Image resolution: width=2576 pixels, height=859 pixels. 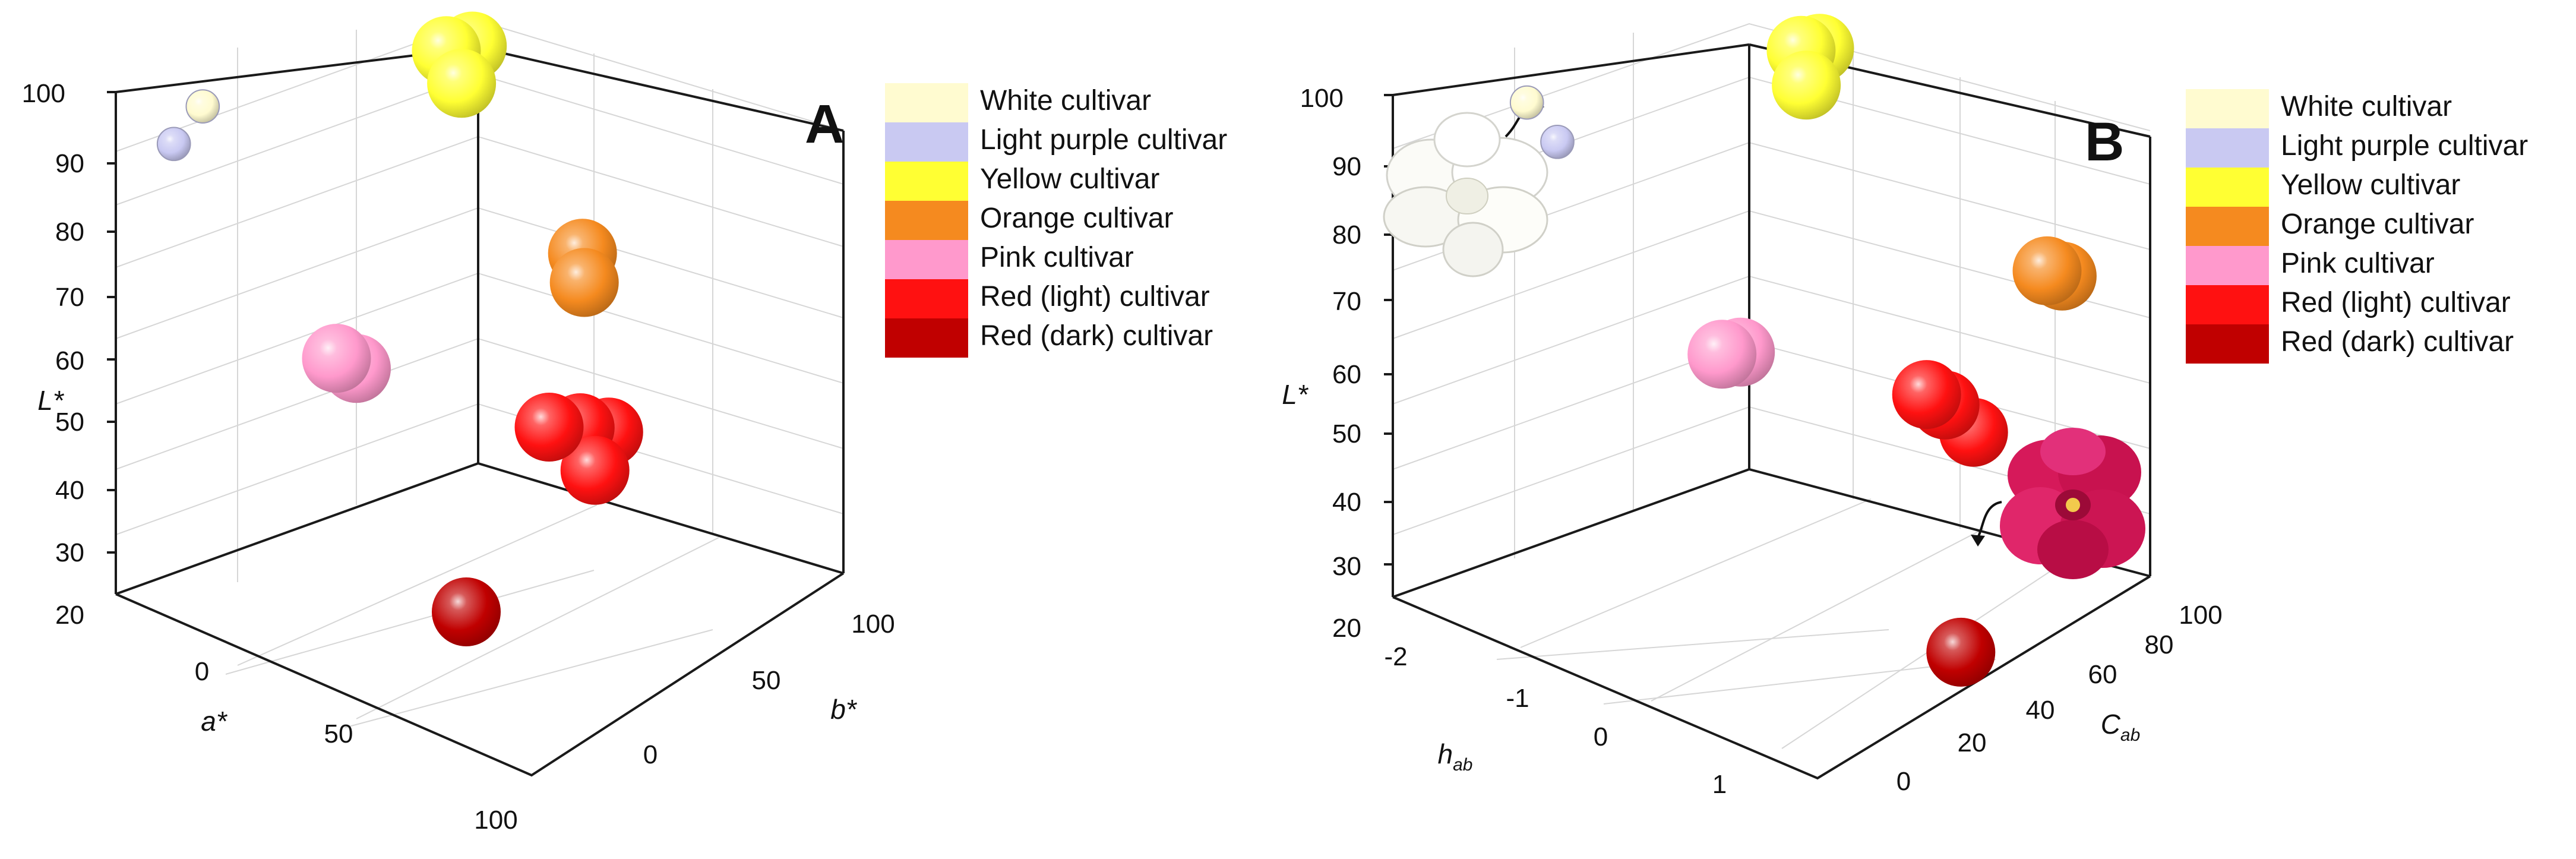 What do you see at coordinates (2397, 342) in the screenshot?
I see `panel-b-legend-label: Red (dark) cultivar` at bounding box center [2397, 342].